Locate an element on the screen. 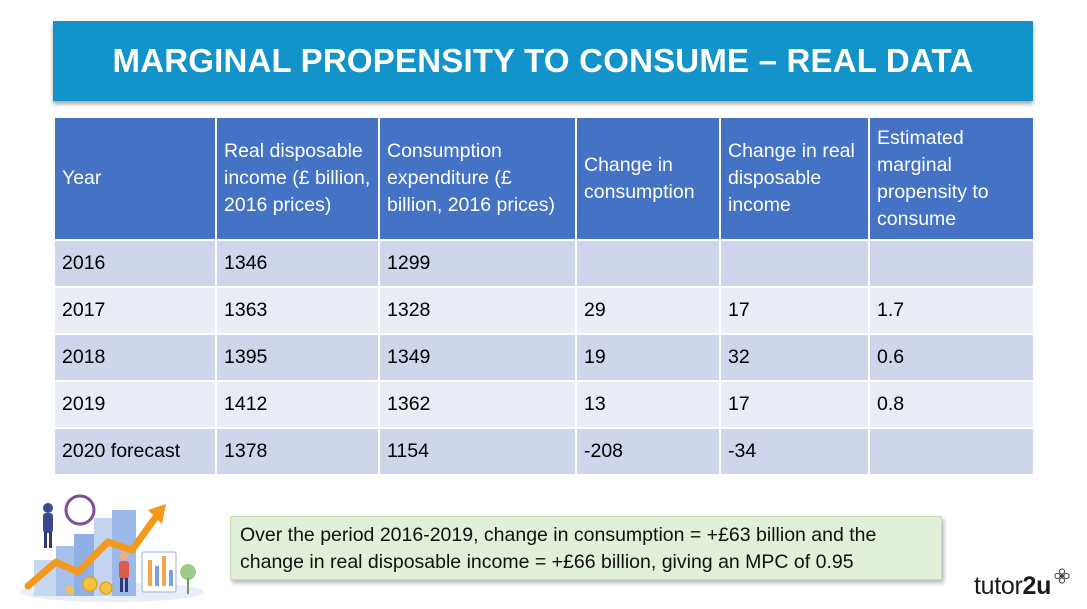 This screenshot has height=609, width=1087. table-row: 2019 1412 1362 13 17 0.8 is located at coordinates (544, 404).